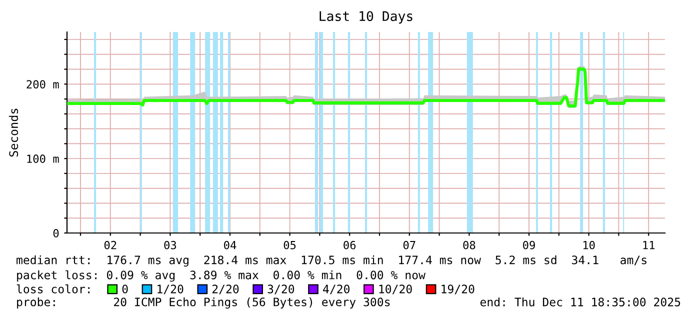  Describe the element at coordinates (290, 245) in the screenshot. I see `x-tick-label: 05` at that location.